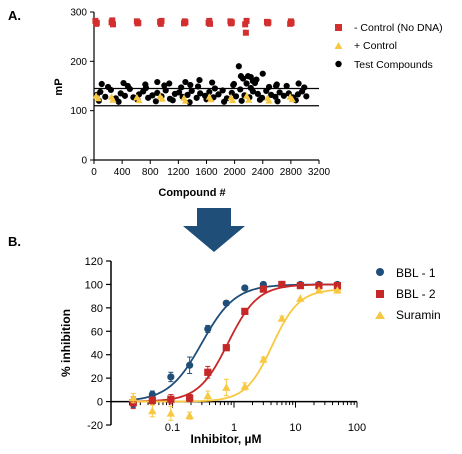 The height and width of the screenshot is (454, 462). Describe the element at coordinates (234, 428) in the screenshot. I see `x-tick-label: 1` at that location.